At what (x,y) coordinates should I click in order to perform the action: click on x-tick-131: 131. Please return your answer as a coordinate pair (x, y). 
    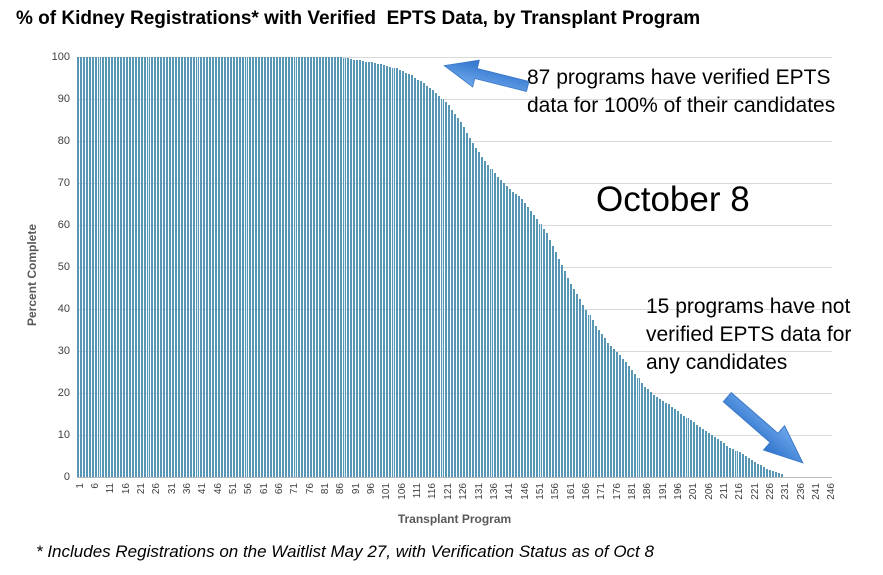
    Looking at the image, I should click on (479, 491).